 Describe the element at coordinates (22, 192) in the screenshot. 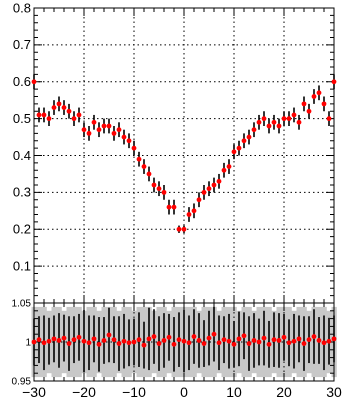

I see `y-tick-label: 0.3` at that location.